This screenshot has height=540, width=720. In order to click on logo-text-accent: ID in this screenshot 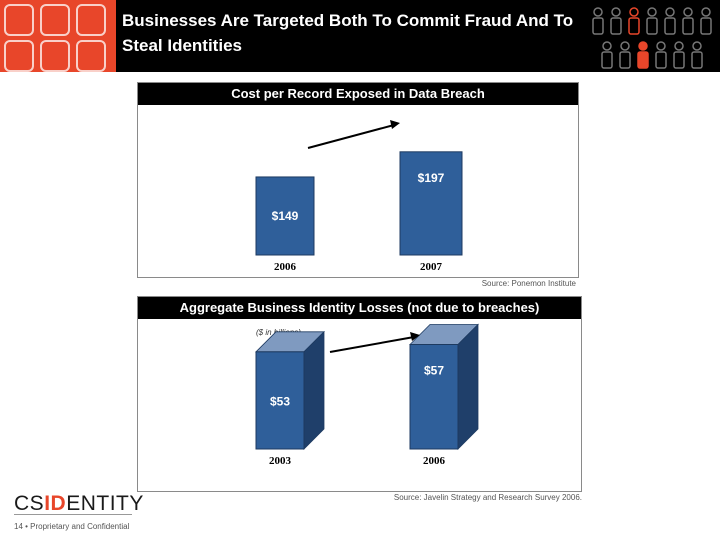, I will do `click(55, 503)`.